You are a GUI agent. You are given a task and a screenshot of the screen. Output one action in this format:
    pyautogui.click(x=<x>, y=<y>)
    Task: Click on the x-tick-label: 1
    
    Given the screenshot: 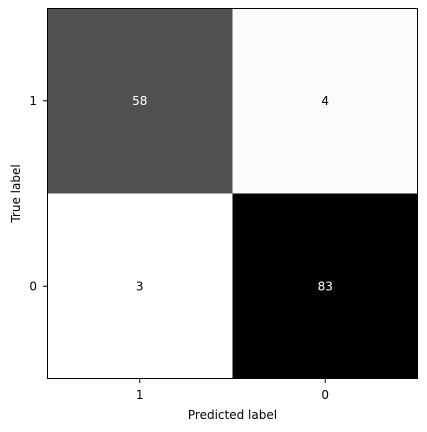 What is the action you would take?
    pyautogui.click(x=140, y=395)
    